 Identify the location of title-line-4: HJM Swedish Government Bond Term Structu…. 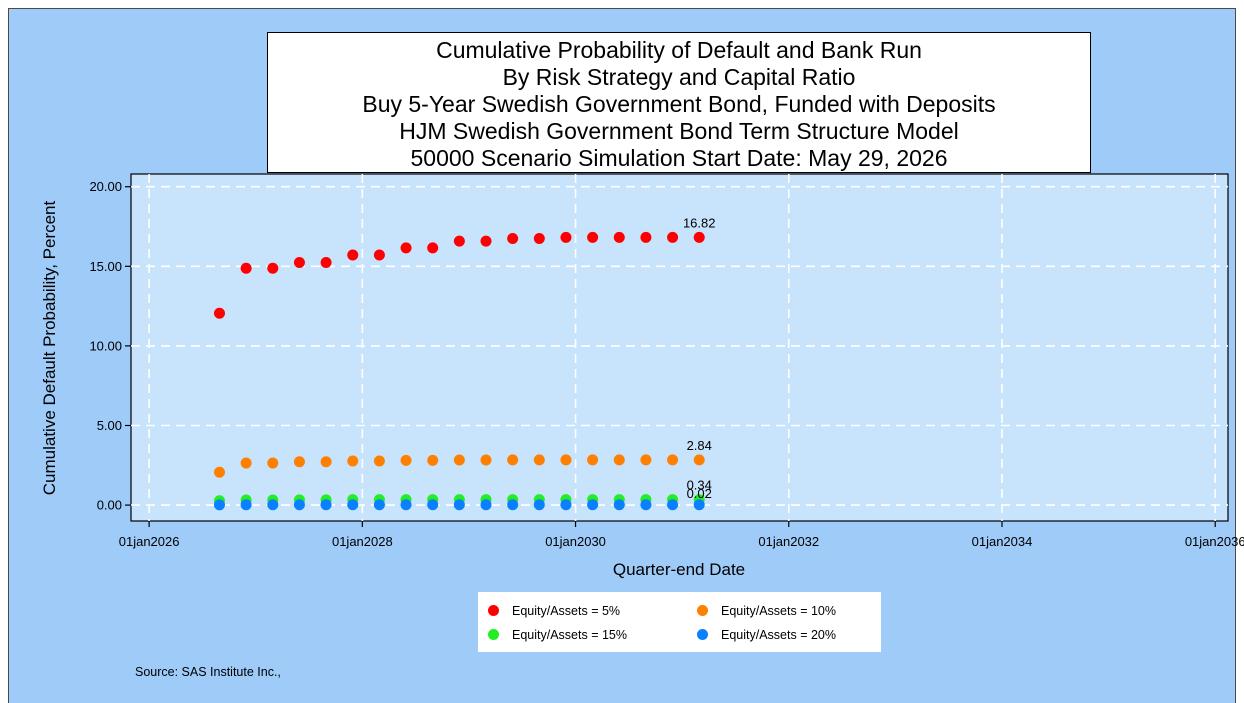
(679, 131).